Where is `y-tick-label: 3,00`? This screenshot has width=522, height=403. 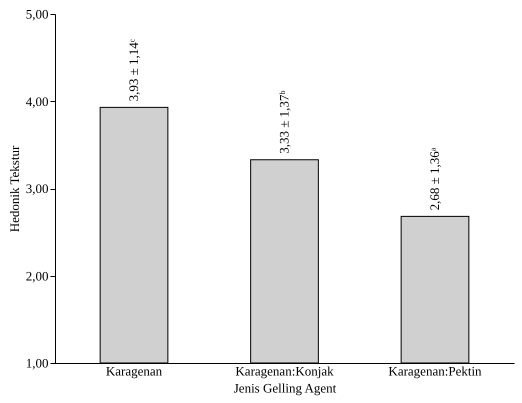 y-tick-label: 3,00 is located at coordinates (37, 188).